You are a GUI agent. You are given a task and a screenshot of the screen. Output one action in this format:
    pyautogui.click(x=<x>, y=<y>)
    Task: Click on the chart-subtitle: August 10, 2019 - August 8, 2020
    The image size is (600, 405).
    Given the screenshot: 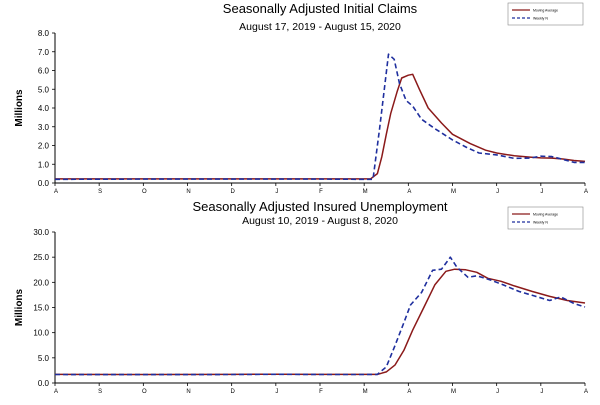 What is the action you would take?
    pyautogui.click(x=320, y=221)
    